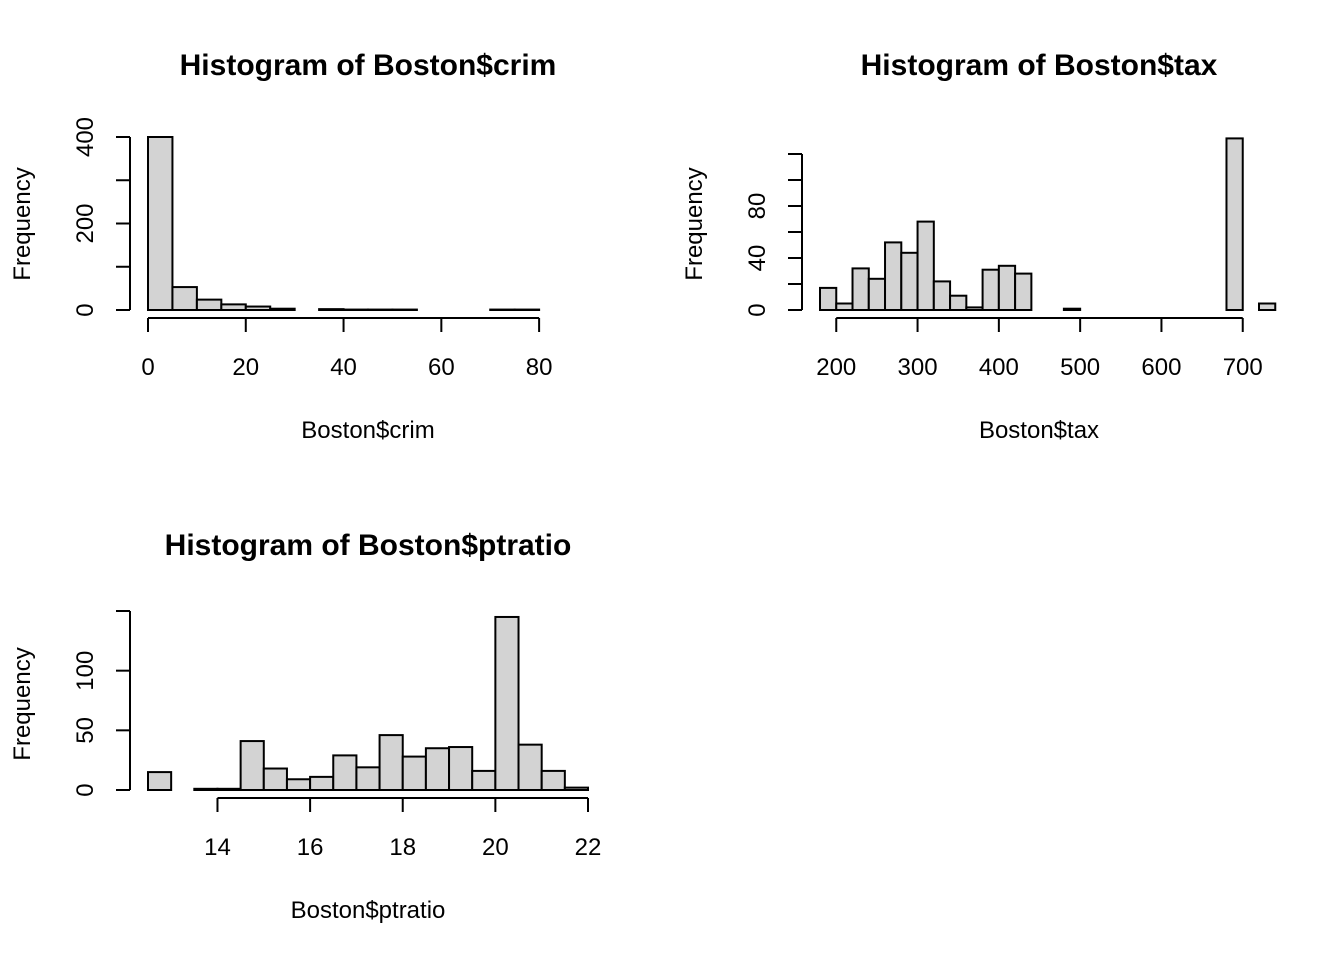  I want to click on y-tick-label: 100, so click(85, 671).